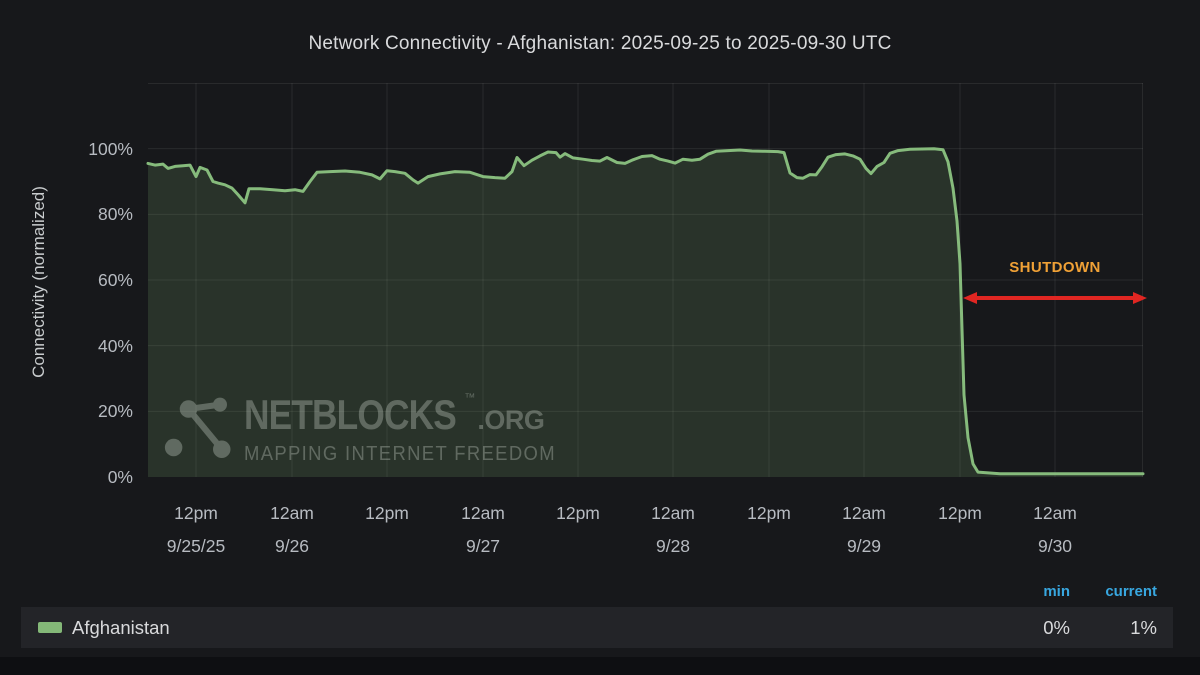 The height and width of the screenshot is (675, 1200). I want to click on y-tick-label: 80%, so click(115, 214).